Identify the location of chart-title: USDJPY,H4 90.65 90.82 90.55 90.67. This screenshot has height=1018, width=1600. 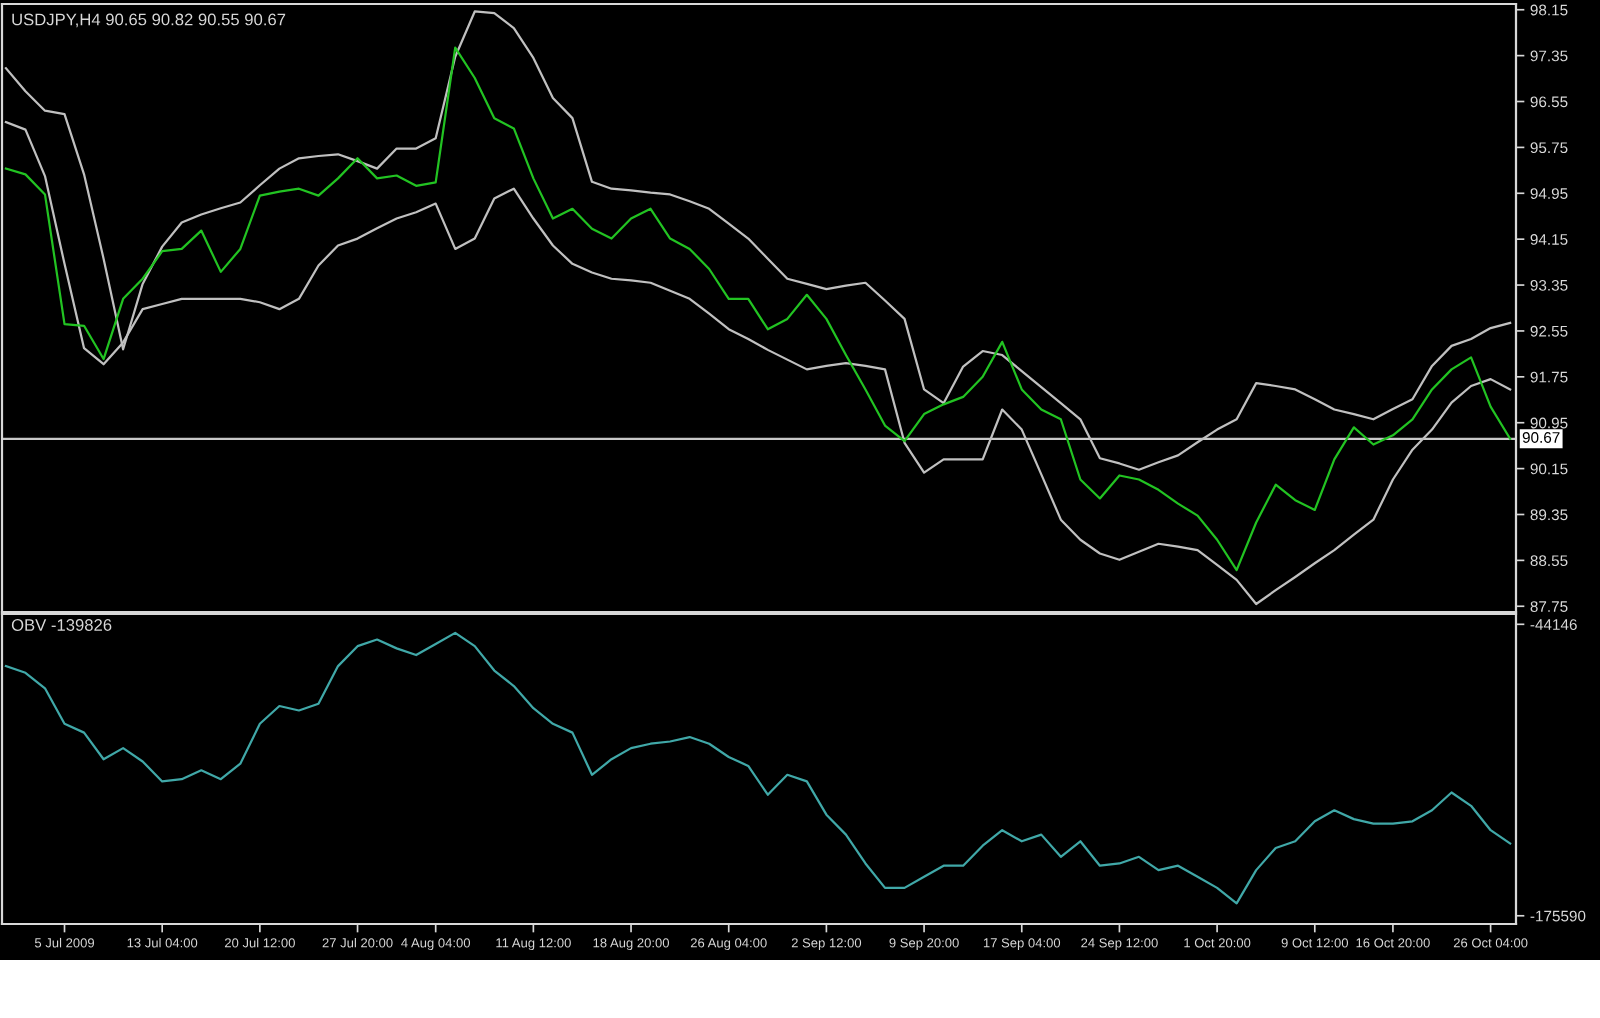
(149, 20).